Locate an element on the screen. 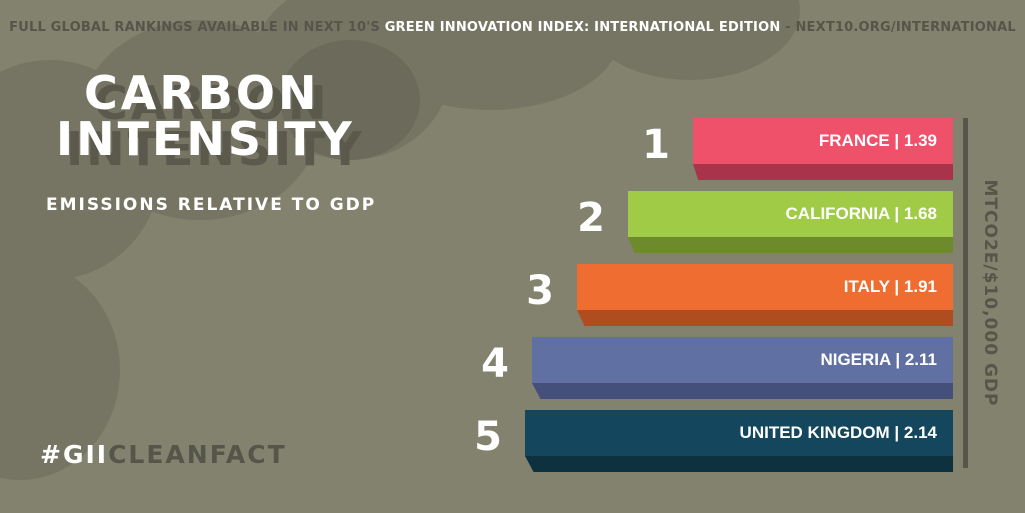  bar-california: CALIFORNIA | 1.68 is located at coordinates (790, 222).